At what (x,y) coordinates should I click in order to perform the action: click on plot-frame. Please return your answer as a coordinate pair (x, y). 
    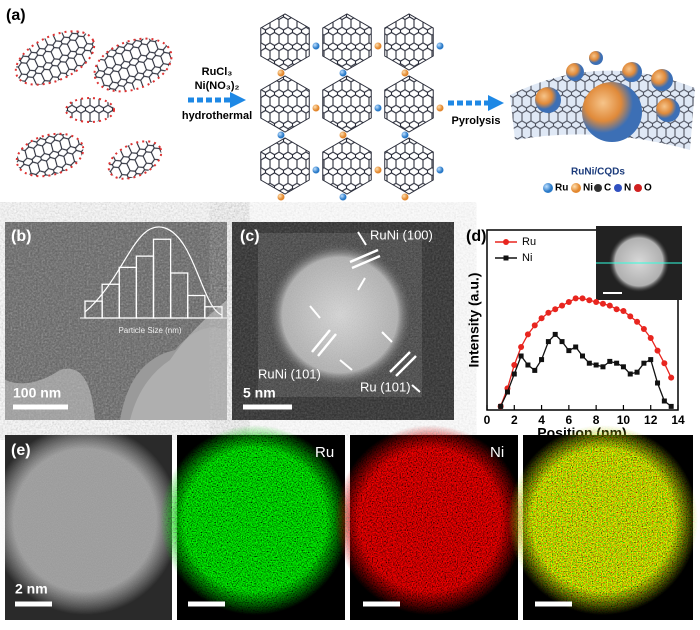
    Looking at the image, I should click on (582, 320).